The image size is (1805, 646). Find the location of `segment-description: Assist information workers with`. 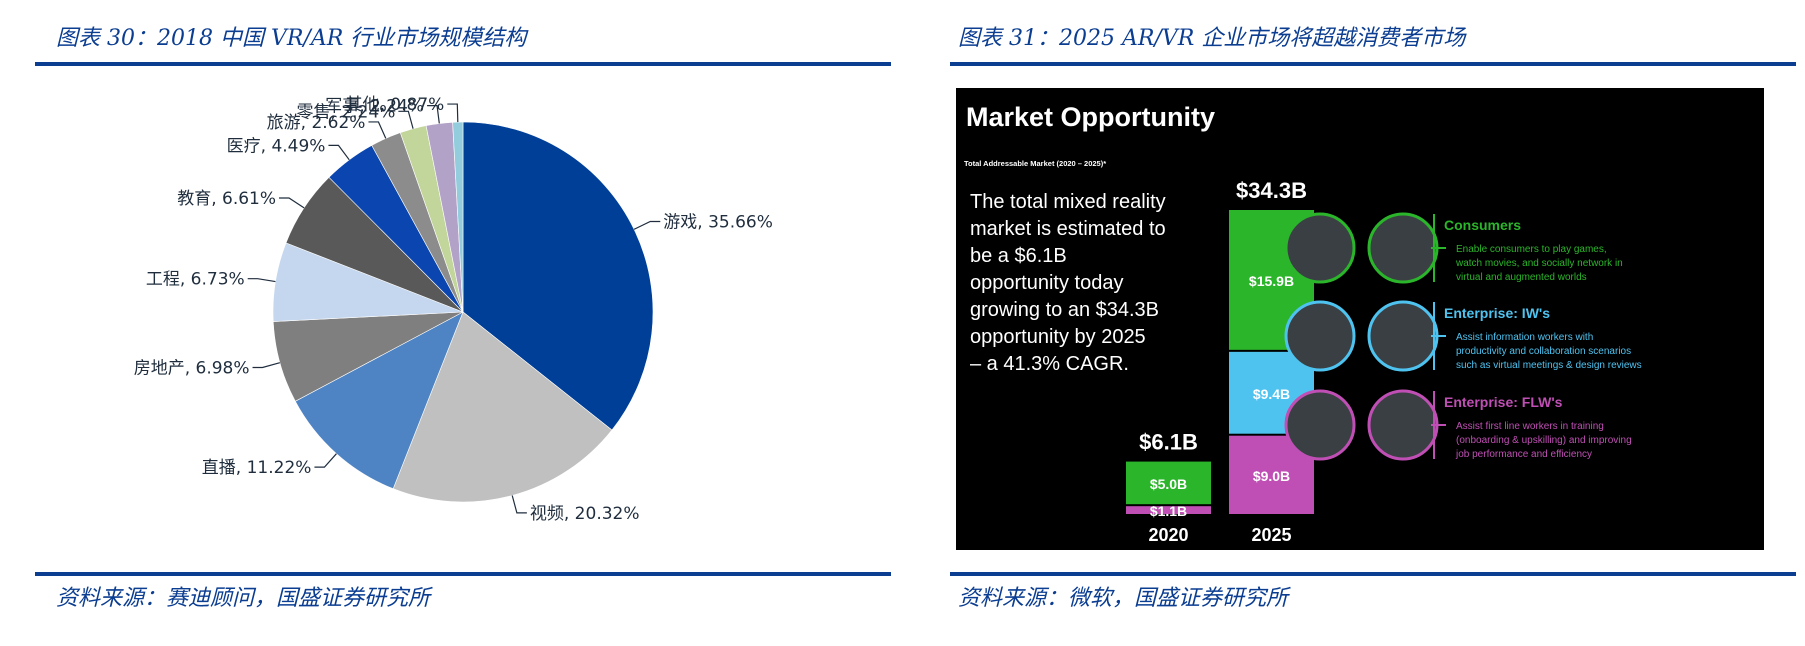

segment-description: Assist information workers with is located at coordinates (1524, 337).